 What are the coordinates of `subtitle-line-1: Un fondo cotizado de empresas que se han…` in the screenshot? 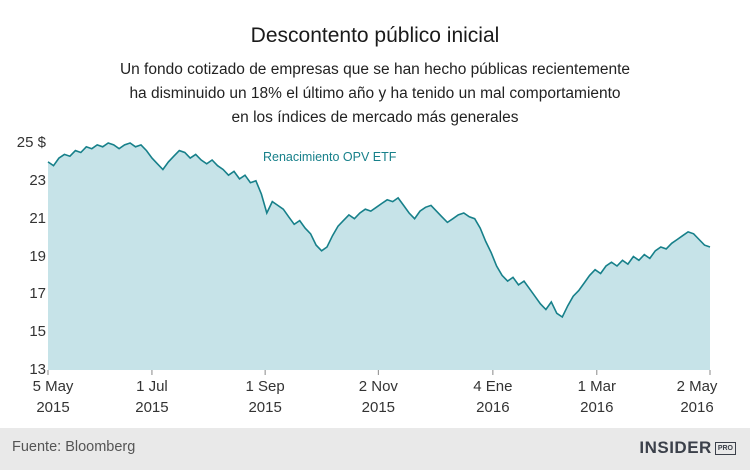 It's located at (375, 69).